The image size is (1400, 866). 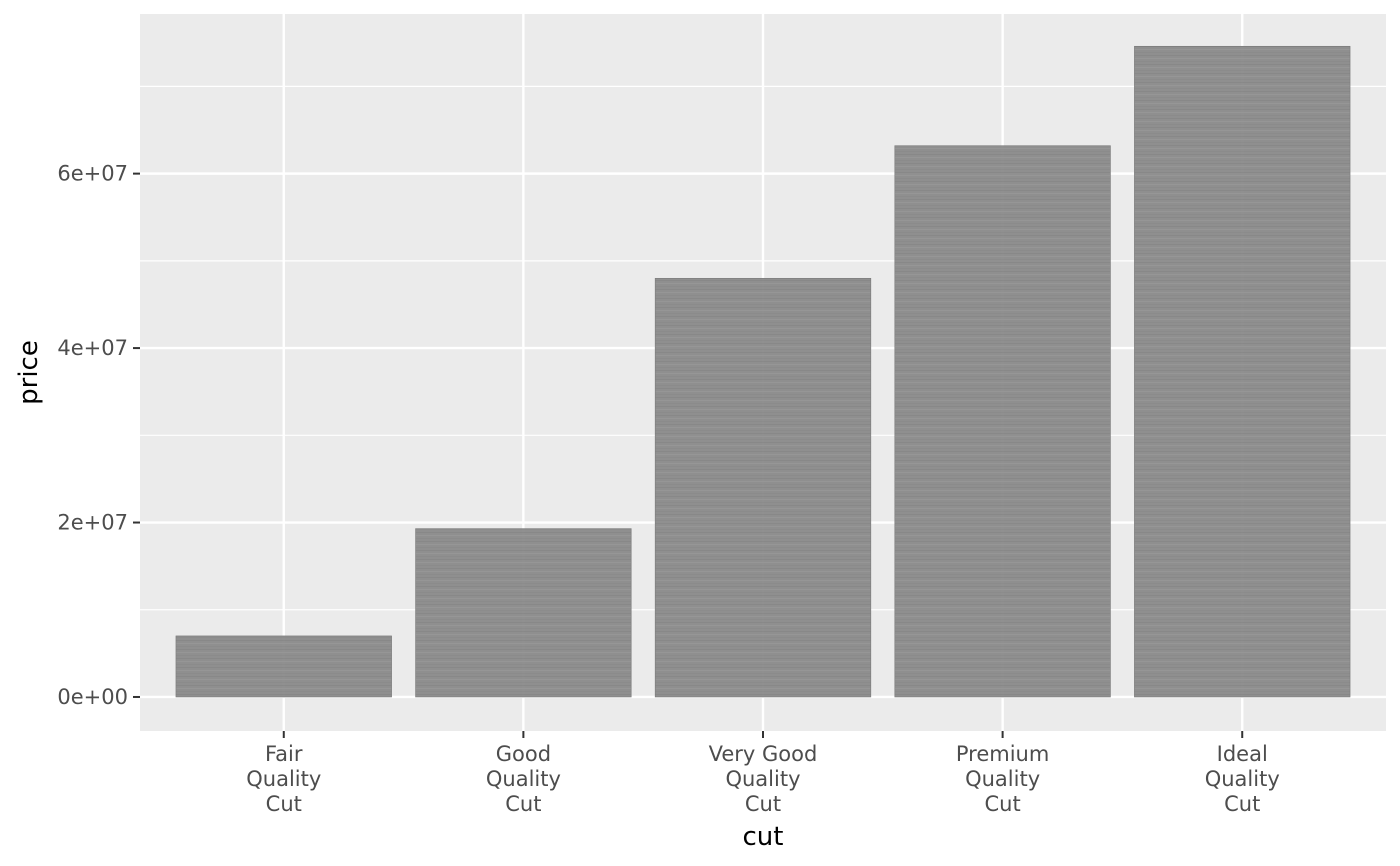 I want to click on y-tick-label: 4e+07, so click(x=92, y=348).